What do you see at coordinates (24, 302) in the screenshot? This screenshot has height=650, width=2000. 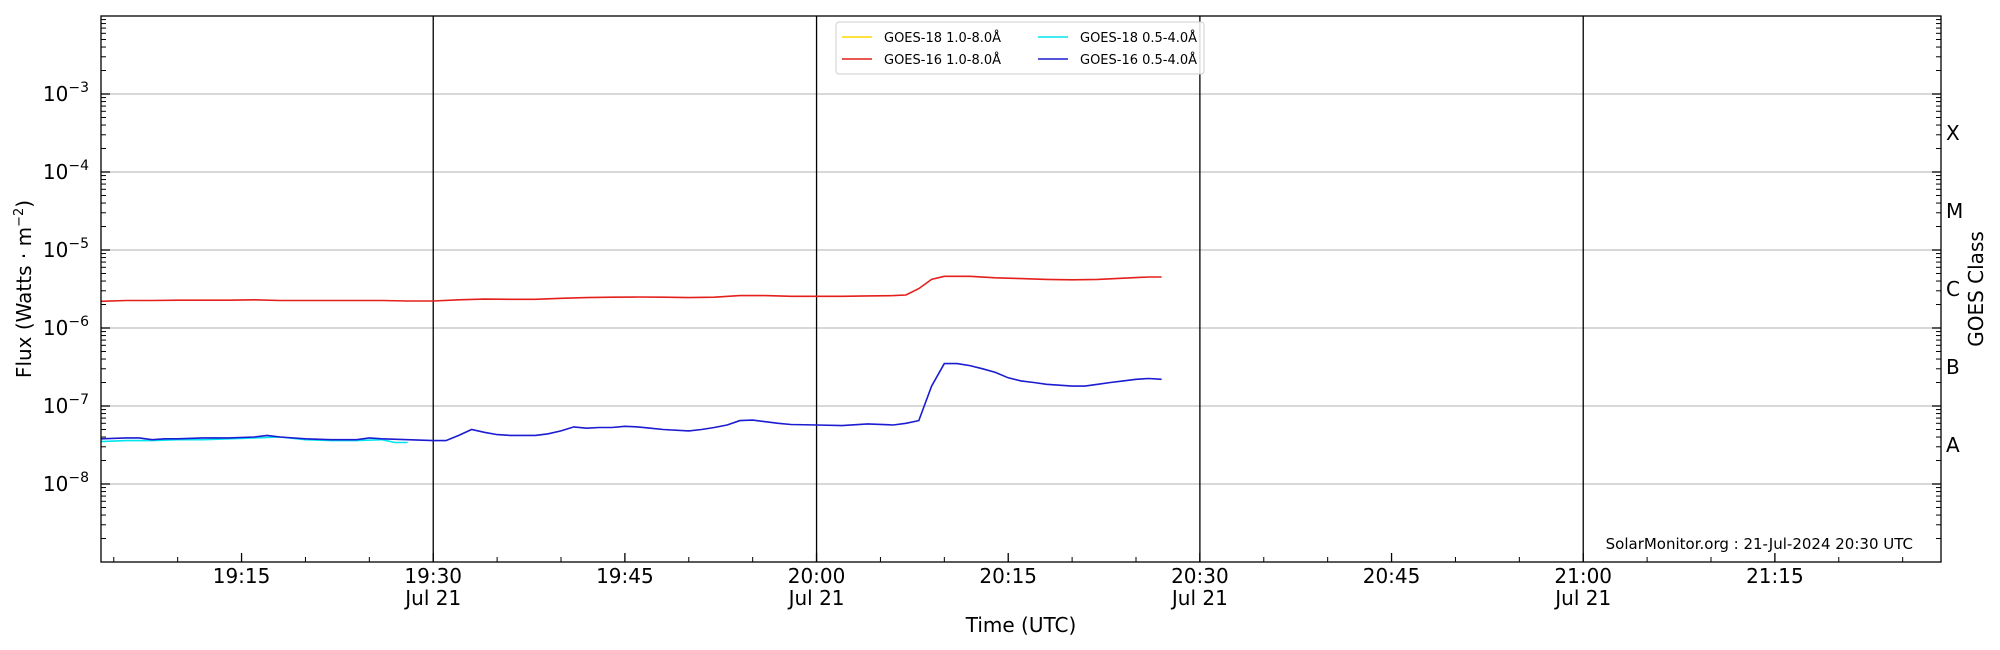 I see `y-axis-label-base: Flux (Watts · m` at bounding box center [24, 302].